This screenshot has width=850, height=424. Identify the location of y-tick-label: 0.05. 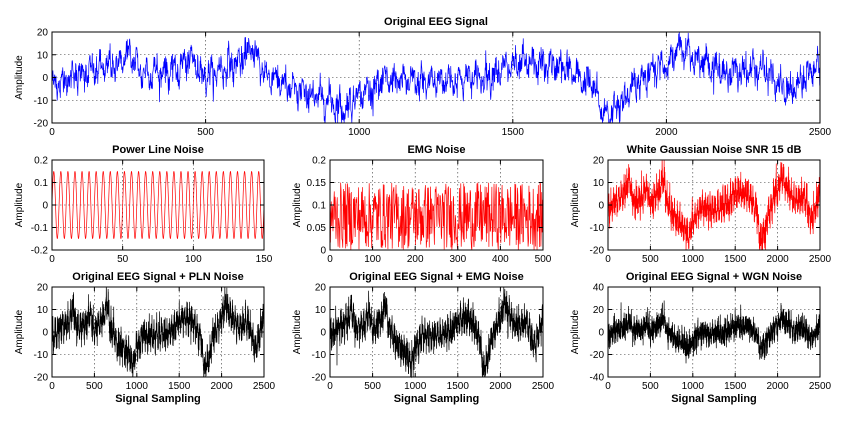
(317, 228).